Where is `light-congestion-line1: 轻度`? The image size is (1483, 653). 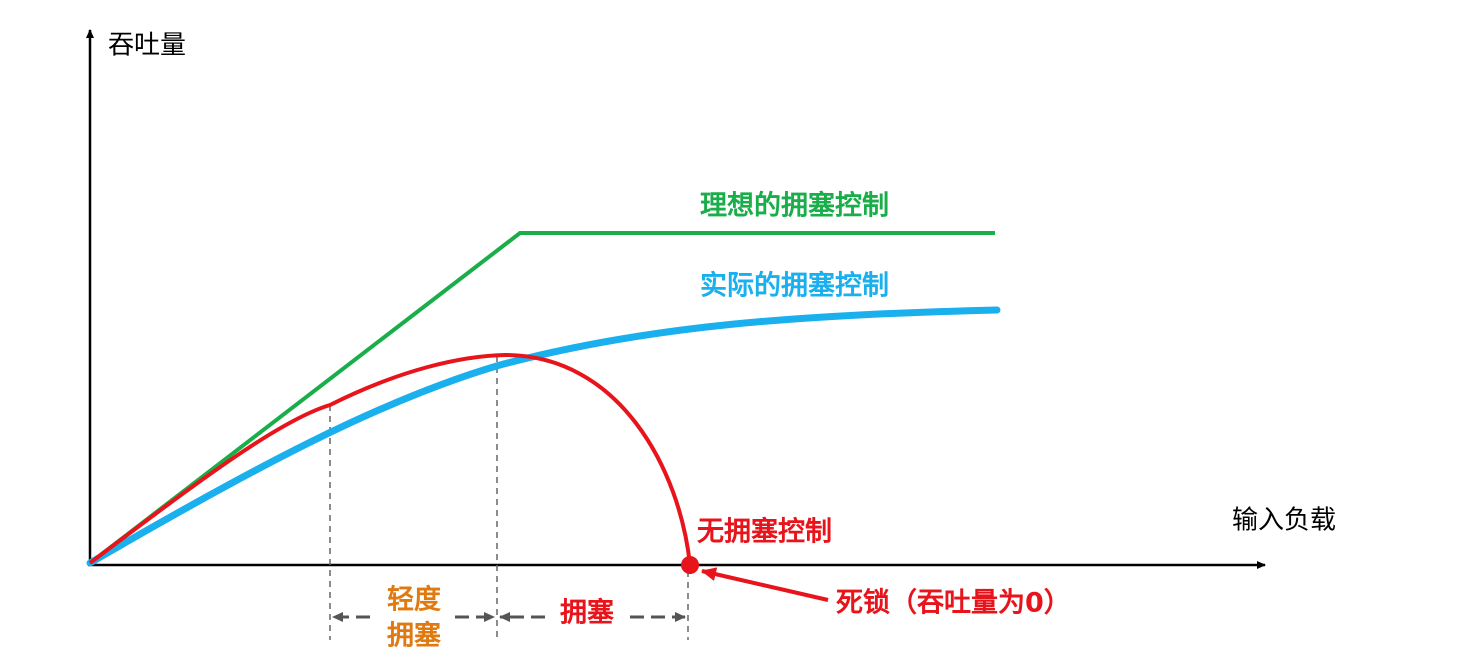 light-congestion-line1: 轻度 is located at coordinates (414, 600).